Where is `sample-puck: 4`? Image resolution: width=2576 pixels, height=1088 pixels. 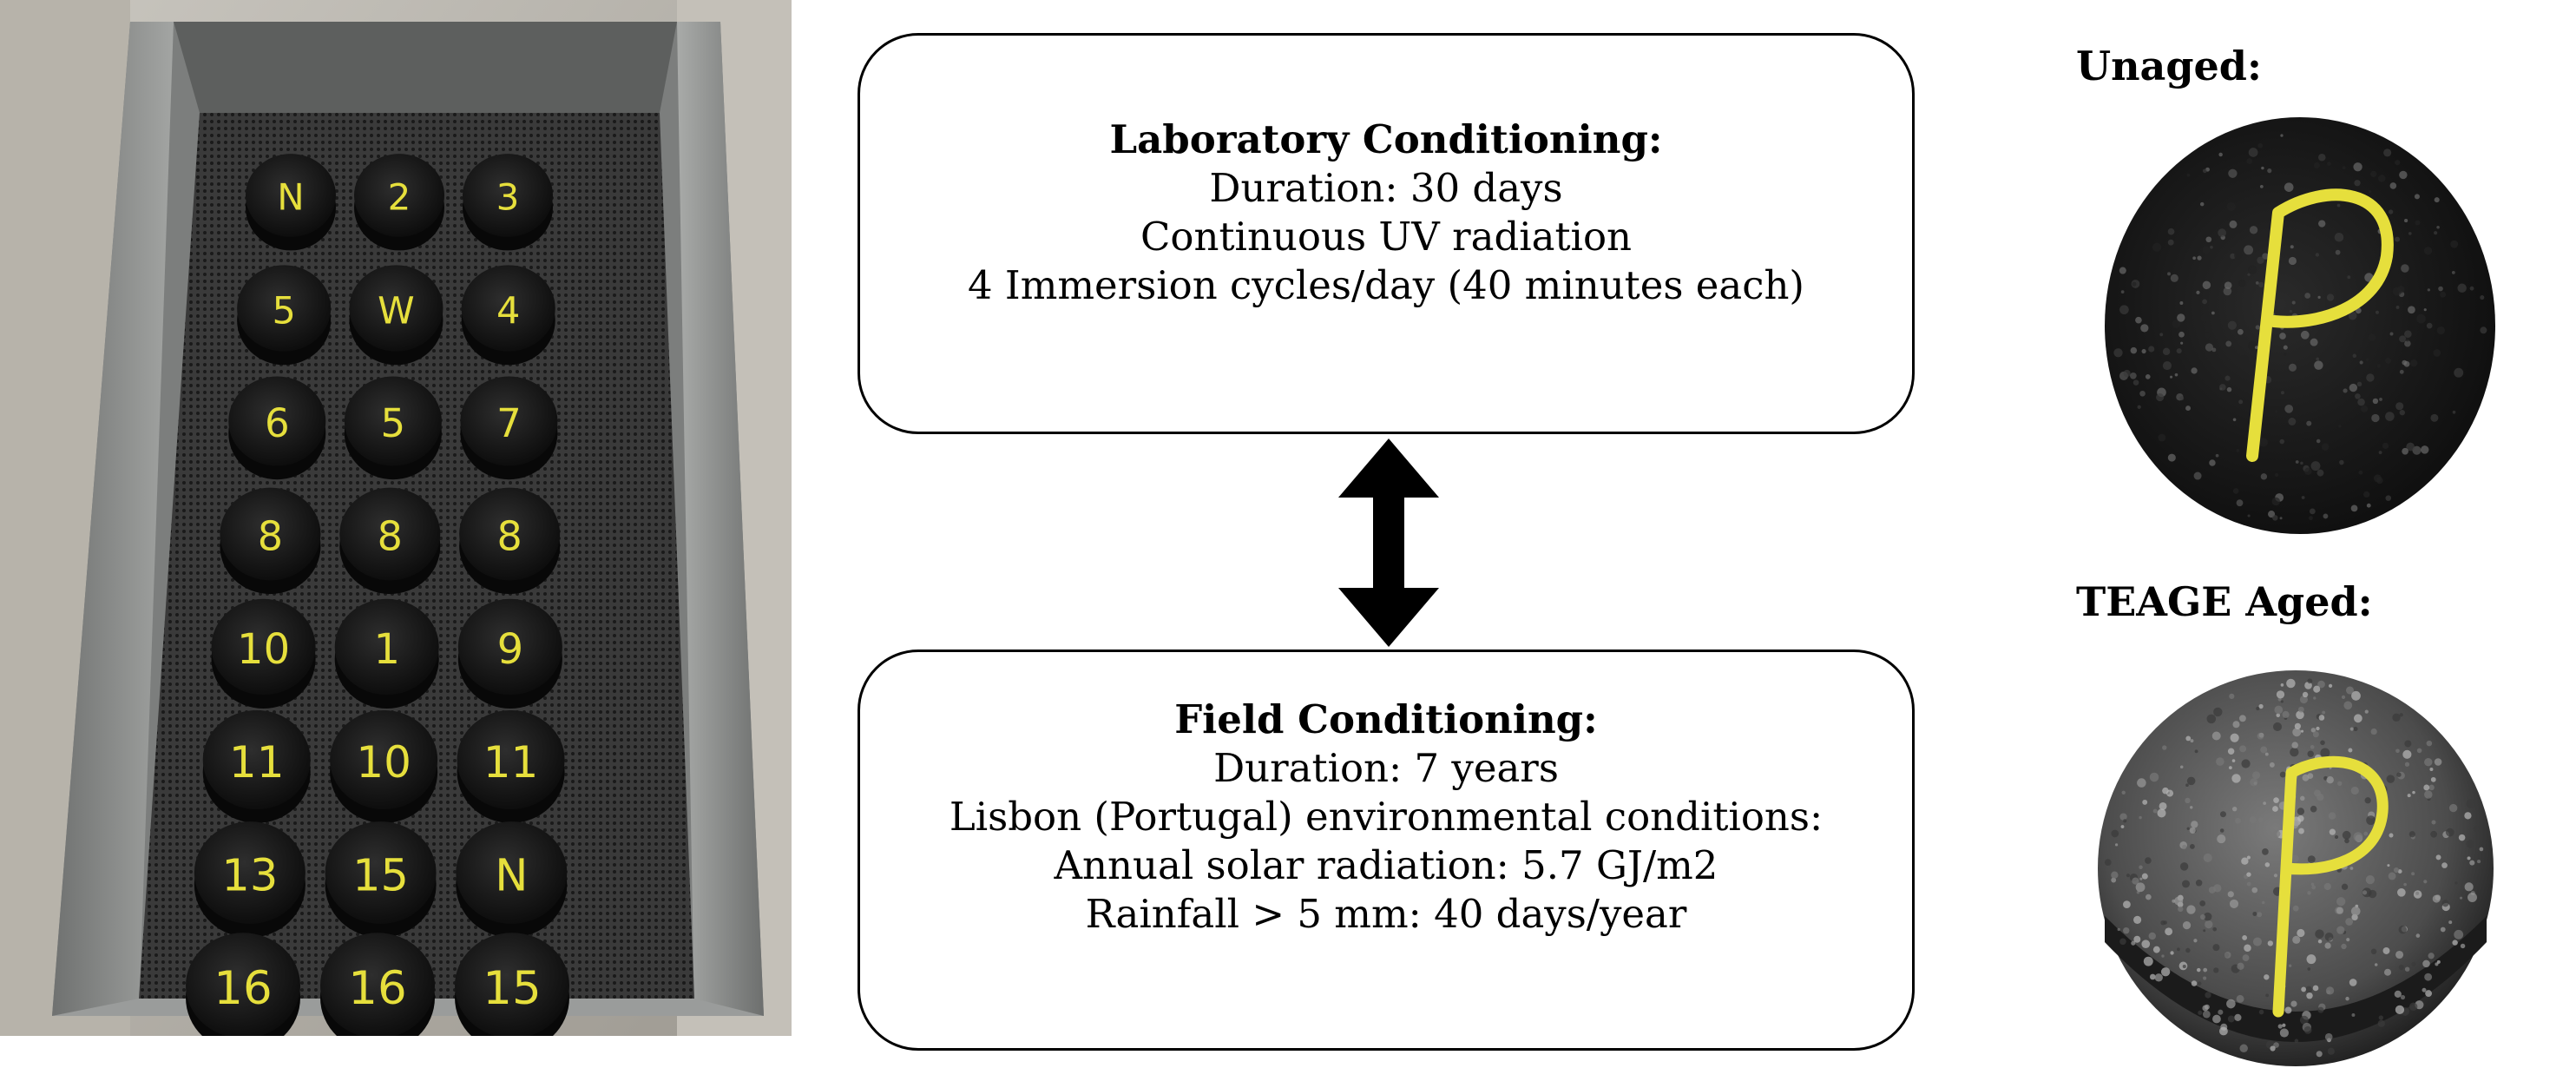
sample-puck: 4 is located at coordinates (508, 315).